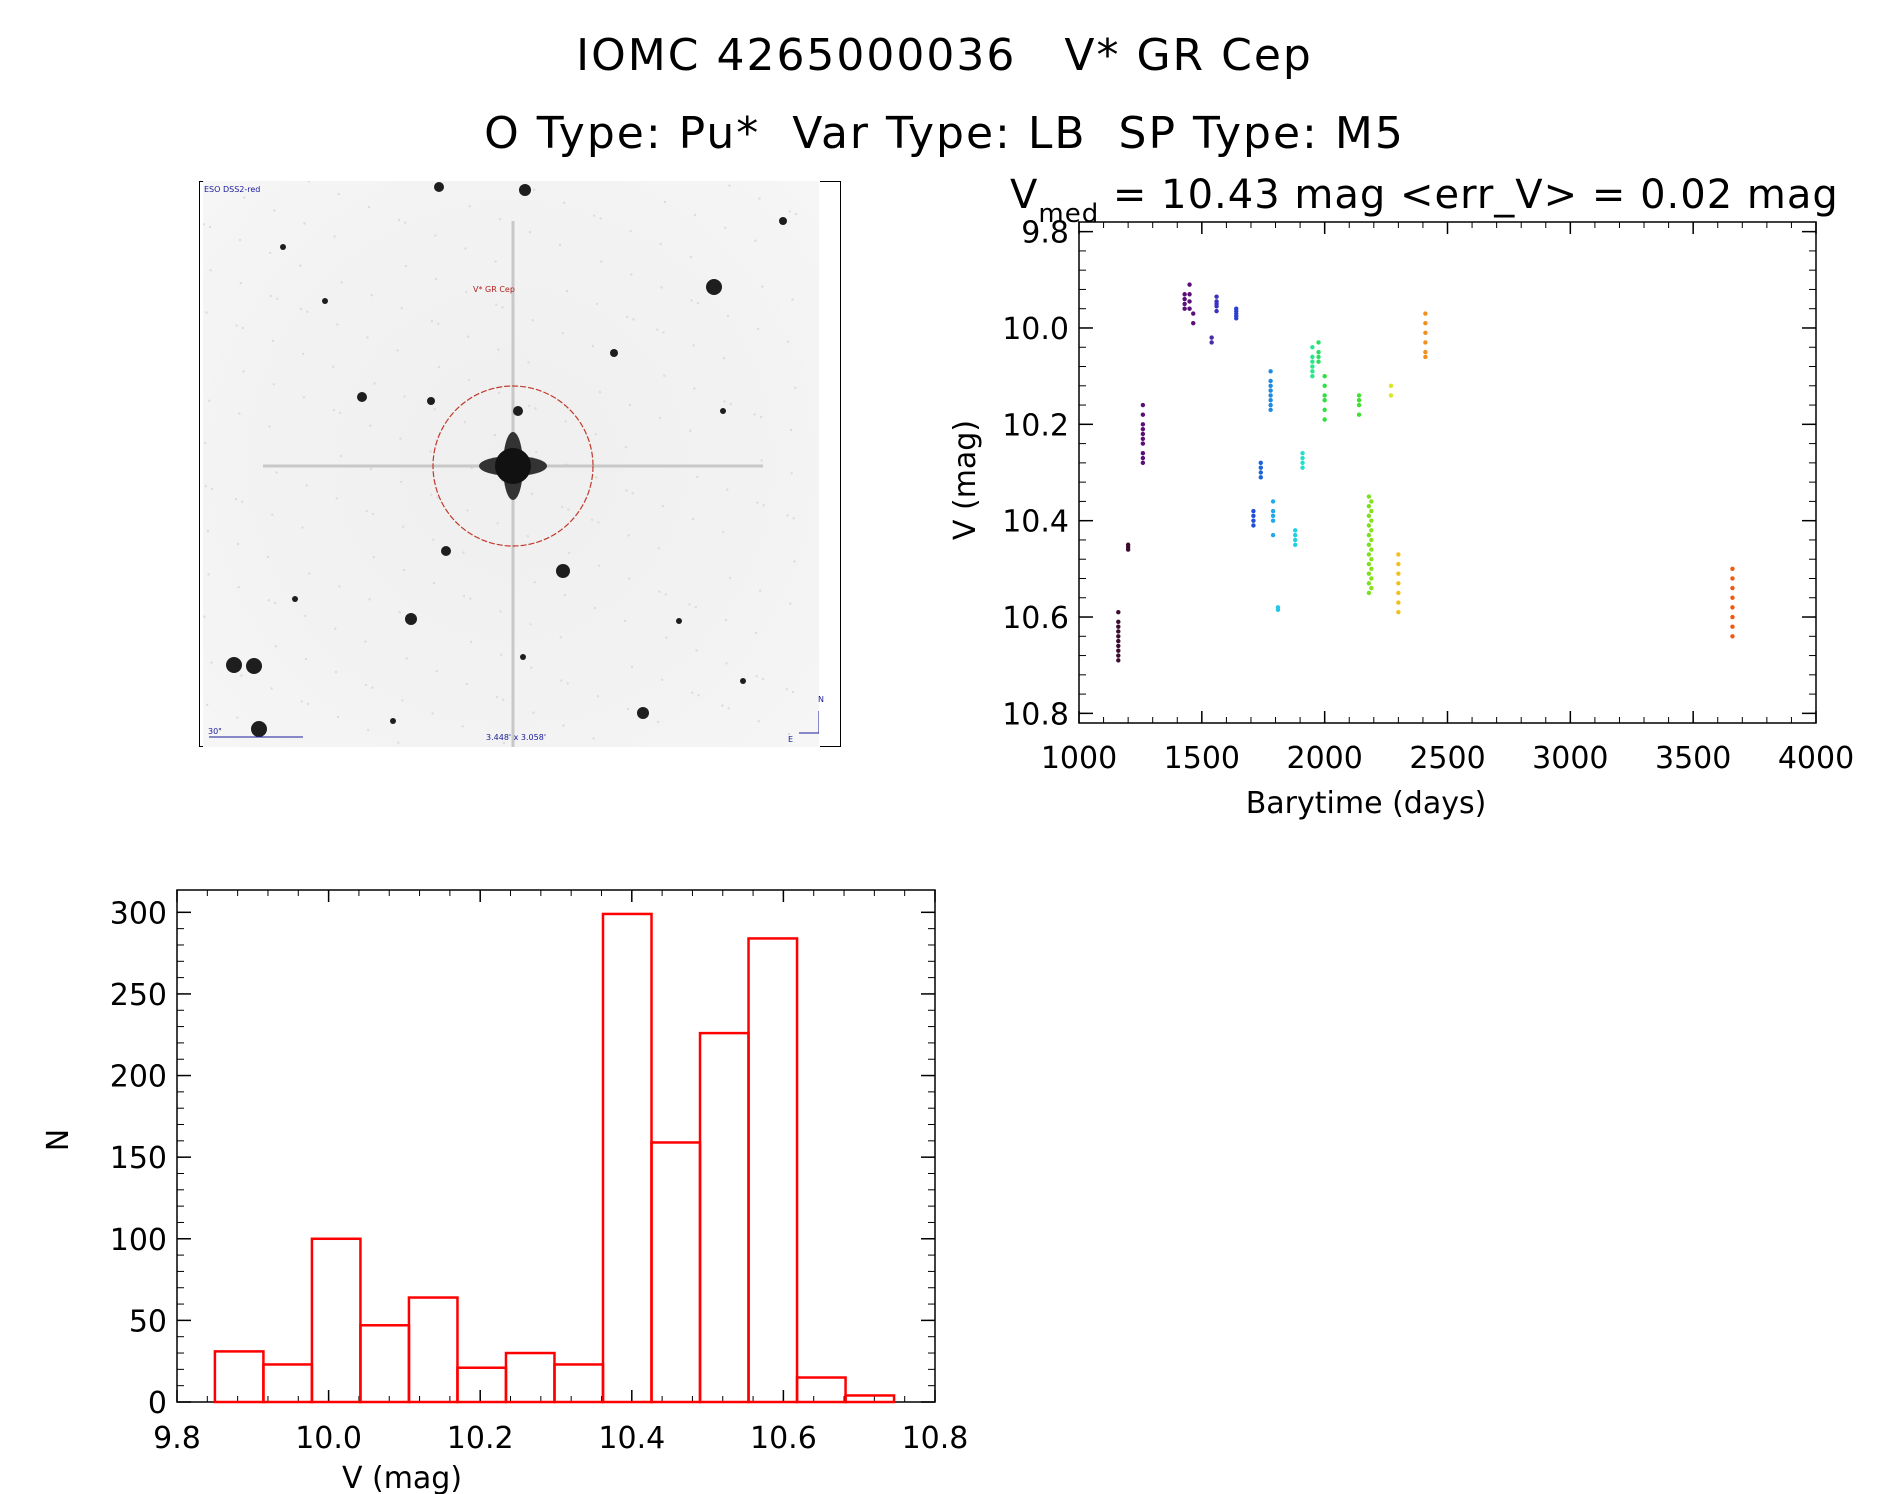  What do you see at coordinates (556, 1146) in the screenshot?
I see `histogram-plot-frame` at bounding box center [556, 1146].